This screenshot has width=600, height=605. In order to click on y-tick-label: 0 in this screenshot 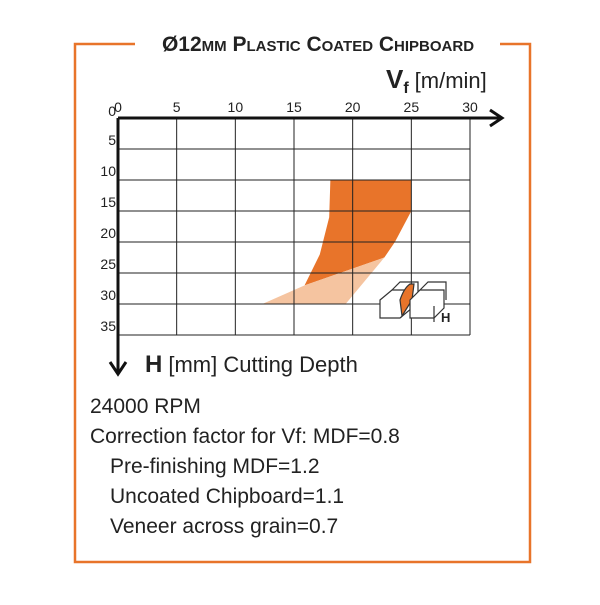, I will do `click(112, 111)`.